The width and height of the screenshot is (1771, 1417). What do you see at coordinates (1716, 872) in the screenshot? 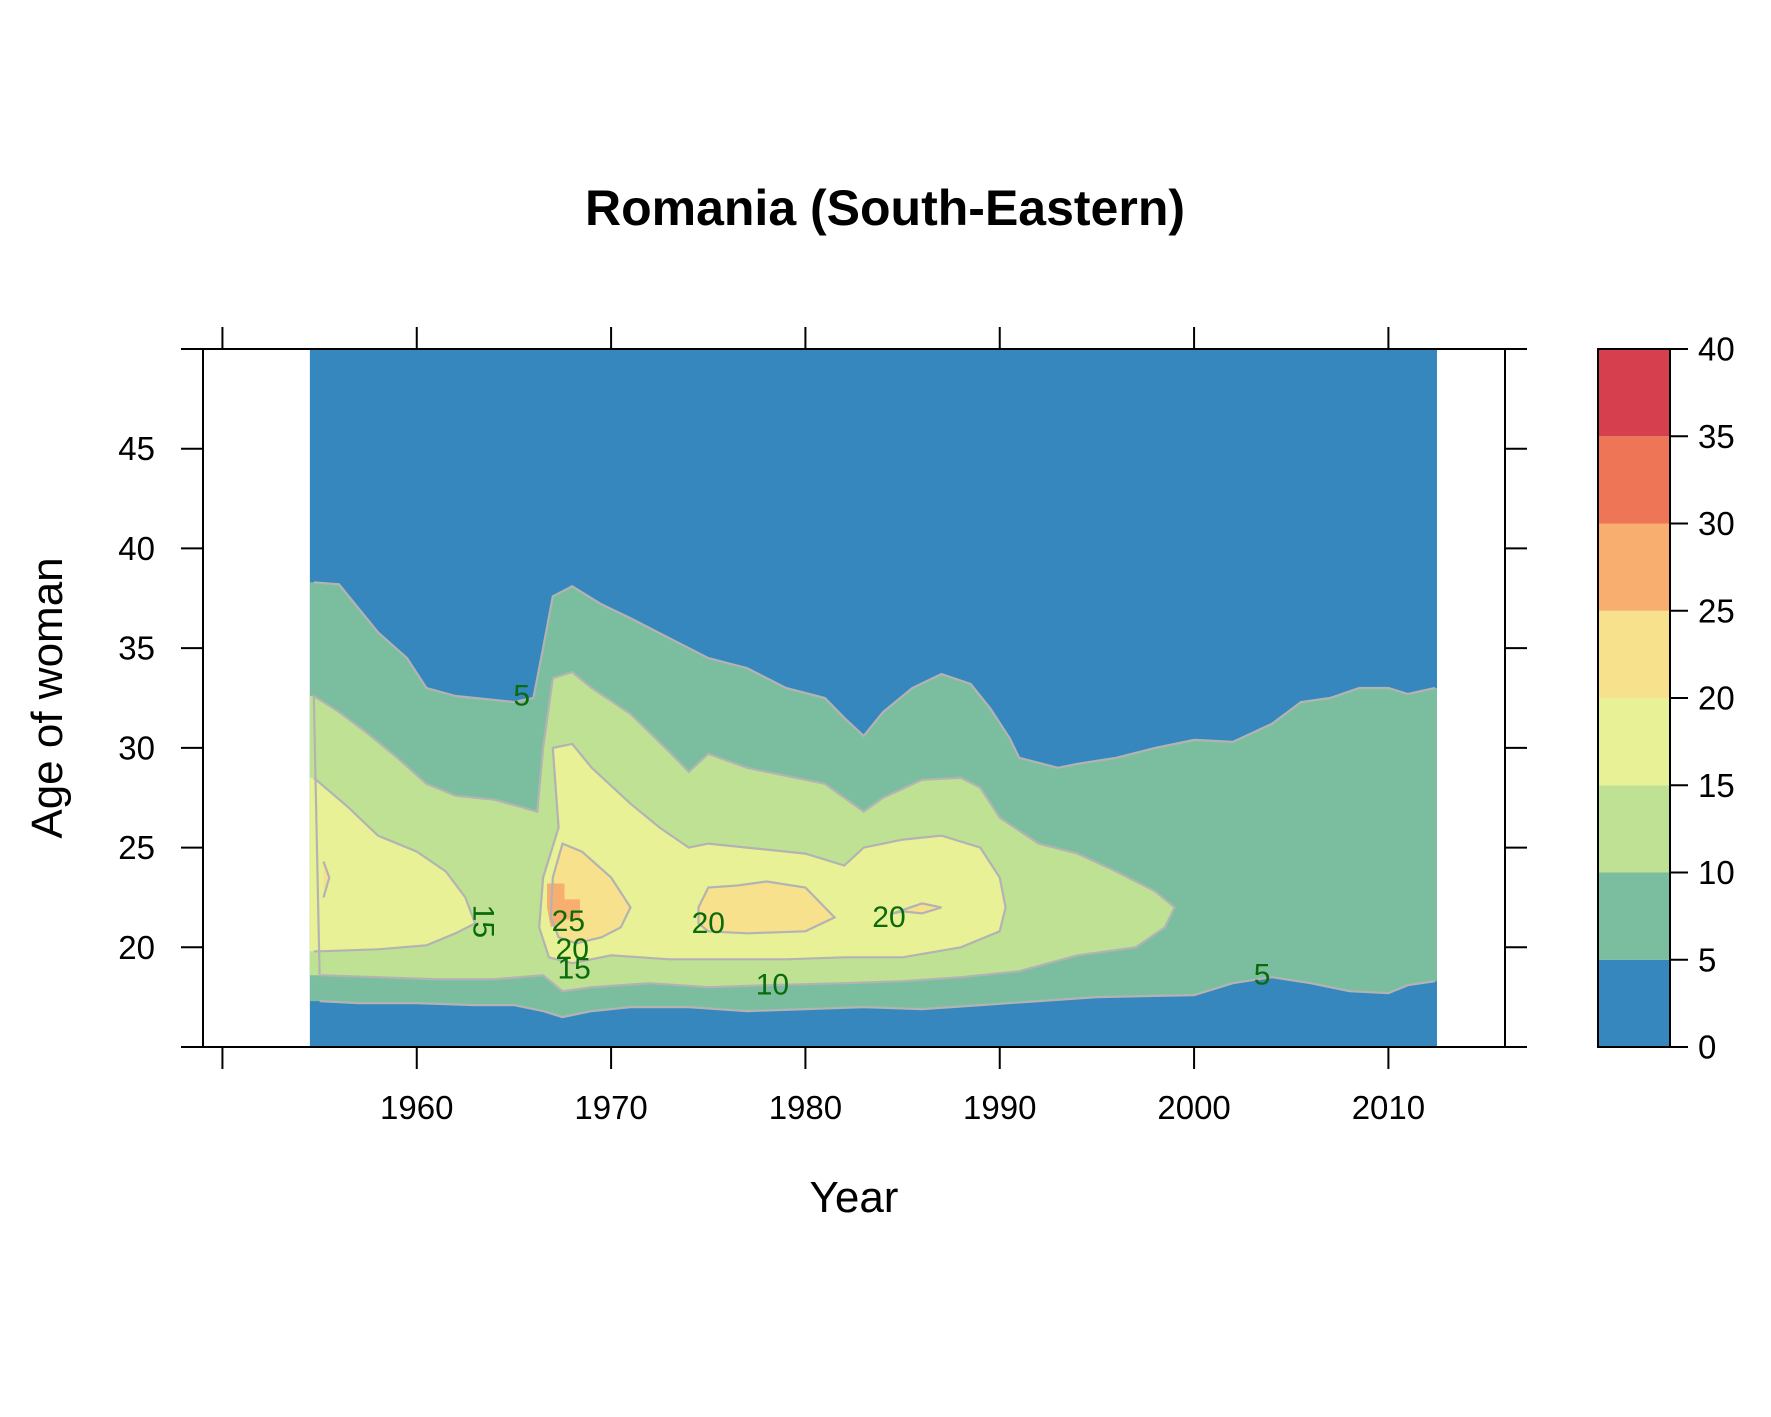
I see `colorbar-tick-label: 10` at bounding box center [1716, 872].